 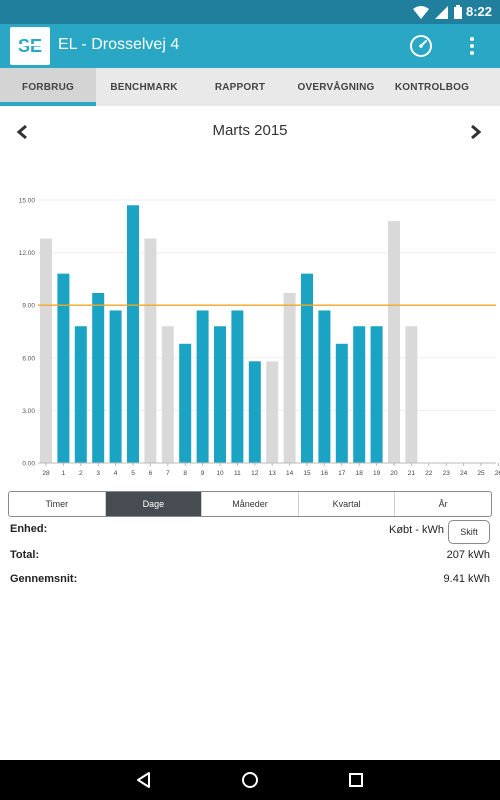 What do you see at coordinates (255, 473) in the screenshot?
I see `x-tick-label: 12` at bounding box center [255, 473].